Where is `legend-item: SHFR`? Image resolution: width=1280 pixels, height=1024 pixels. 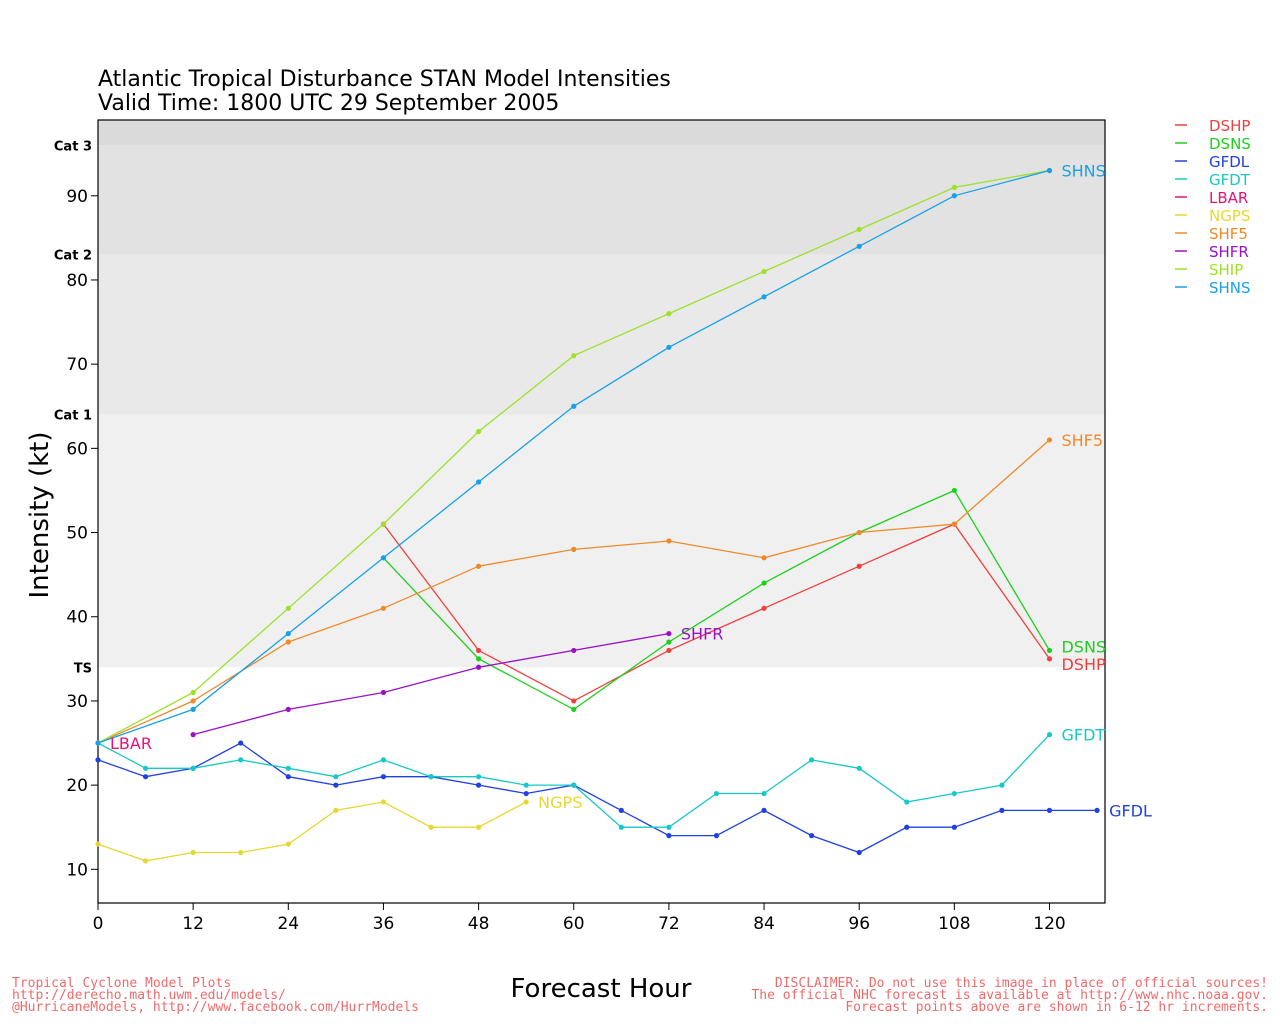 legend-item: SHFR is located at coordinates (1212, 252).